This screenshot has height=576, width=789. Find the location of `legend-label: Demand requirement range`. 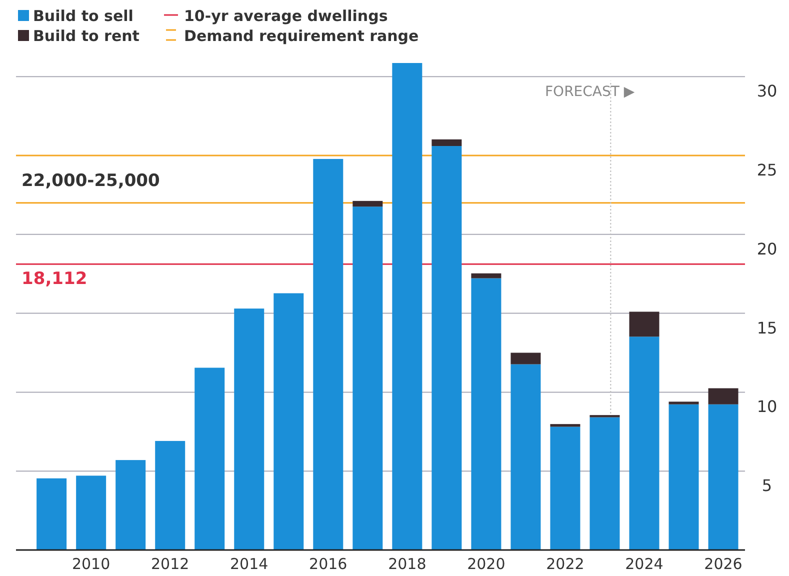

legend-label: Demand requirement range is located at coordinates (301, 36).